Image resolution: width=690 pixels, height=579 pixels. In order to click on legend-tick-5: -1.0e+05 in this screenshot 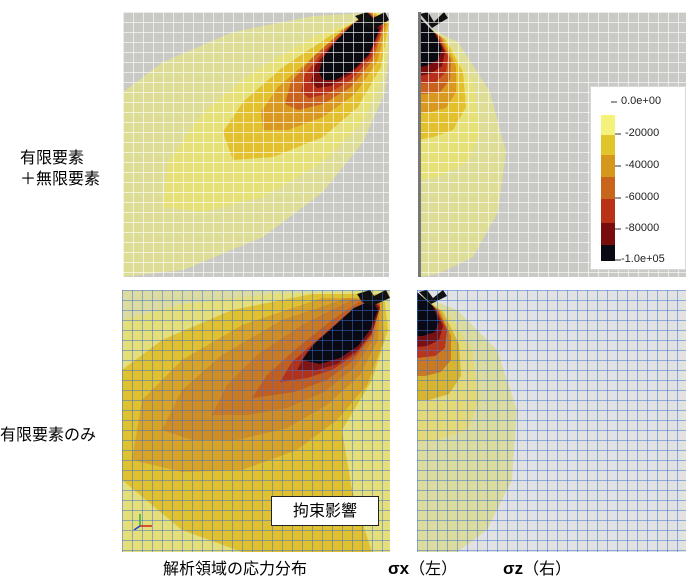, I will do `click(643, 259)`.